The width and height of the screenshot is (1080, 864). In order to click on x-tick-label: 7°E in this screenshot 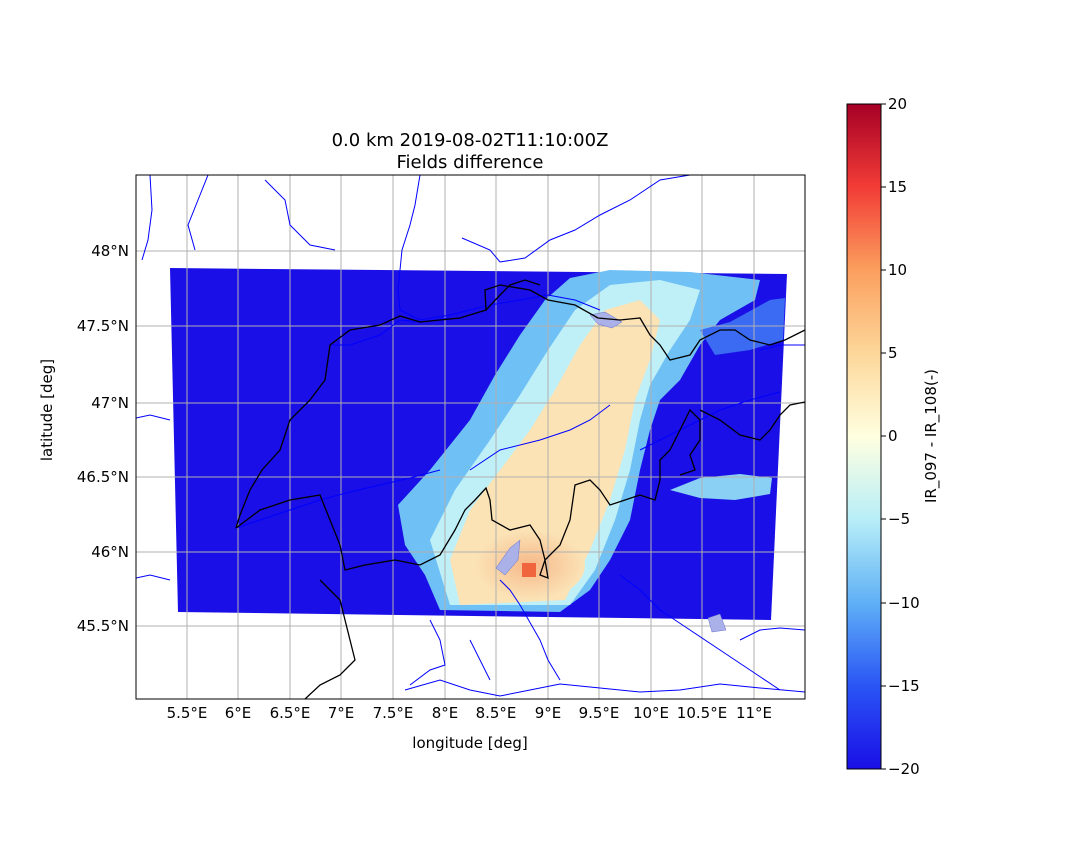, I will do `click(341, 713)`.